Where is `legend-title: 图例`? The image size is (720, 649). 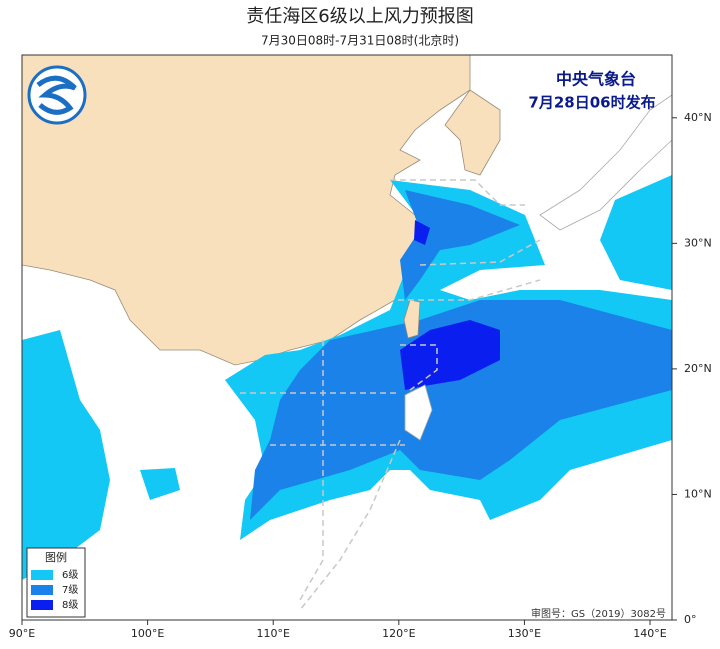 legend-title: 图例 is located at coordinates (56, 557).